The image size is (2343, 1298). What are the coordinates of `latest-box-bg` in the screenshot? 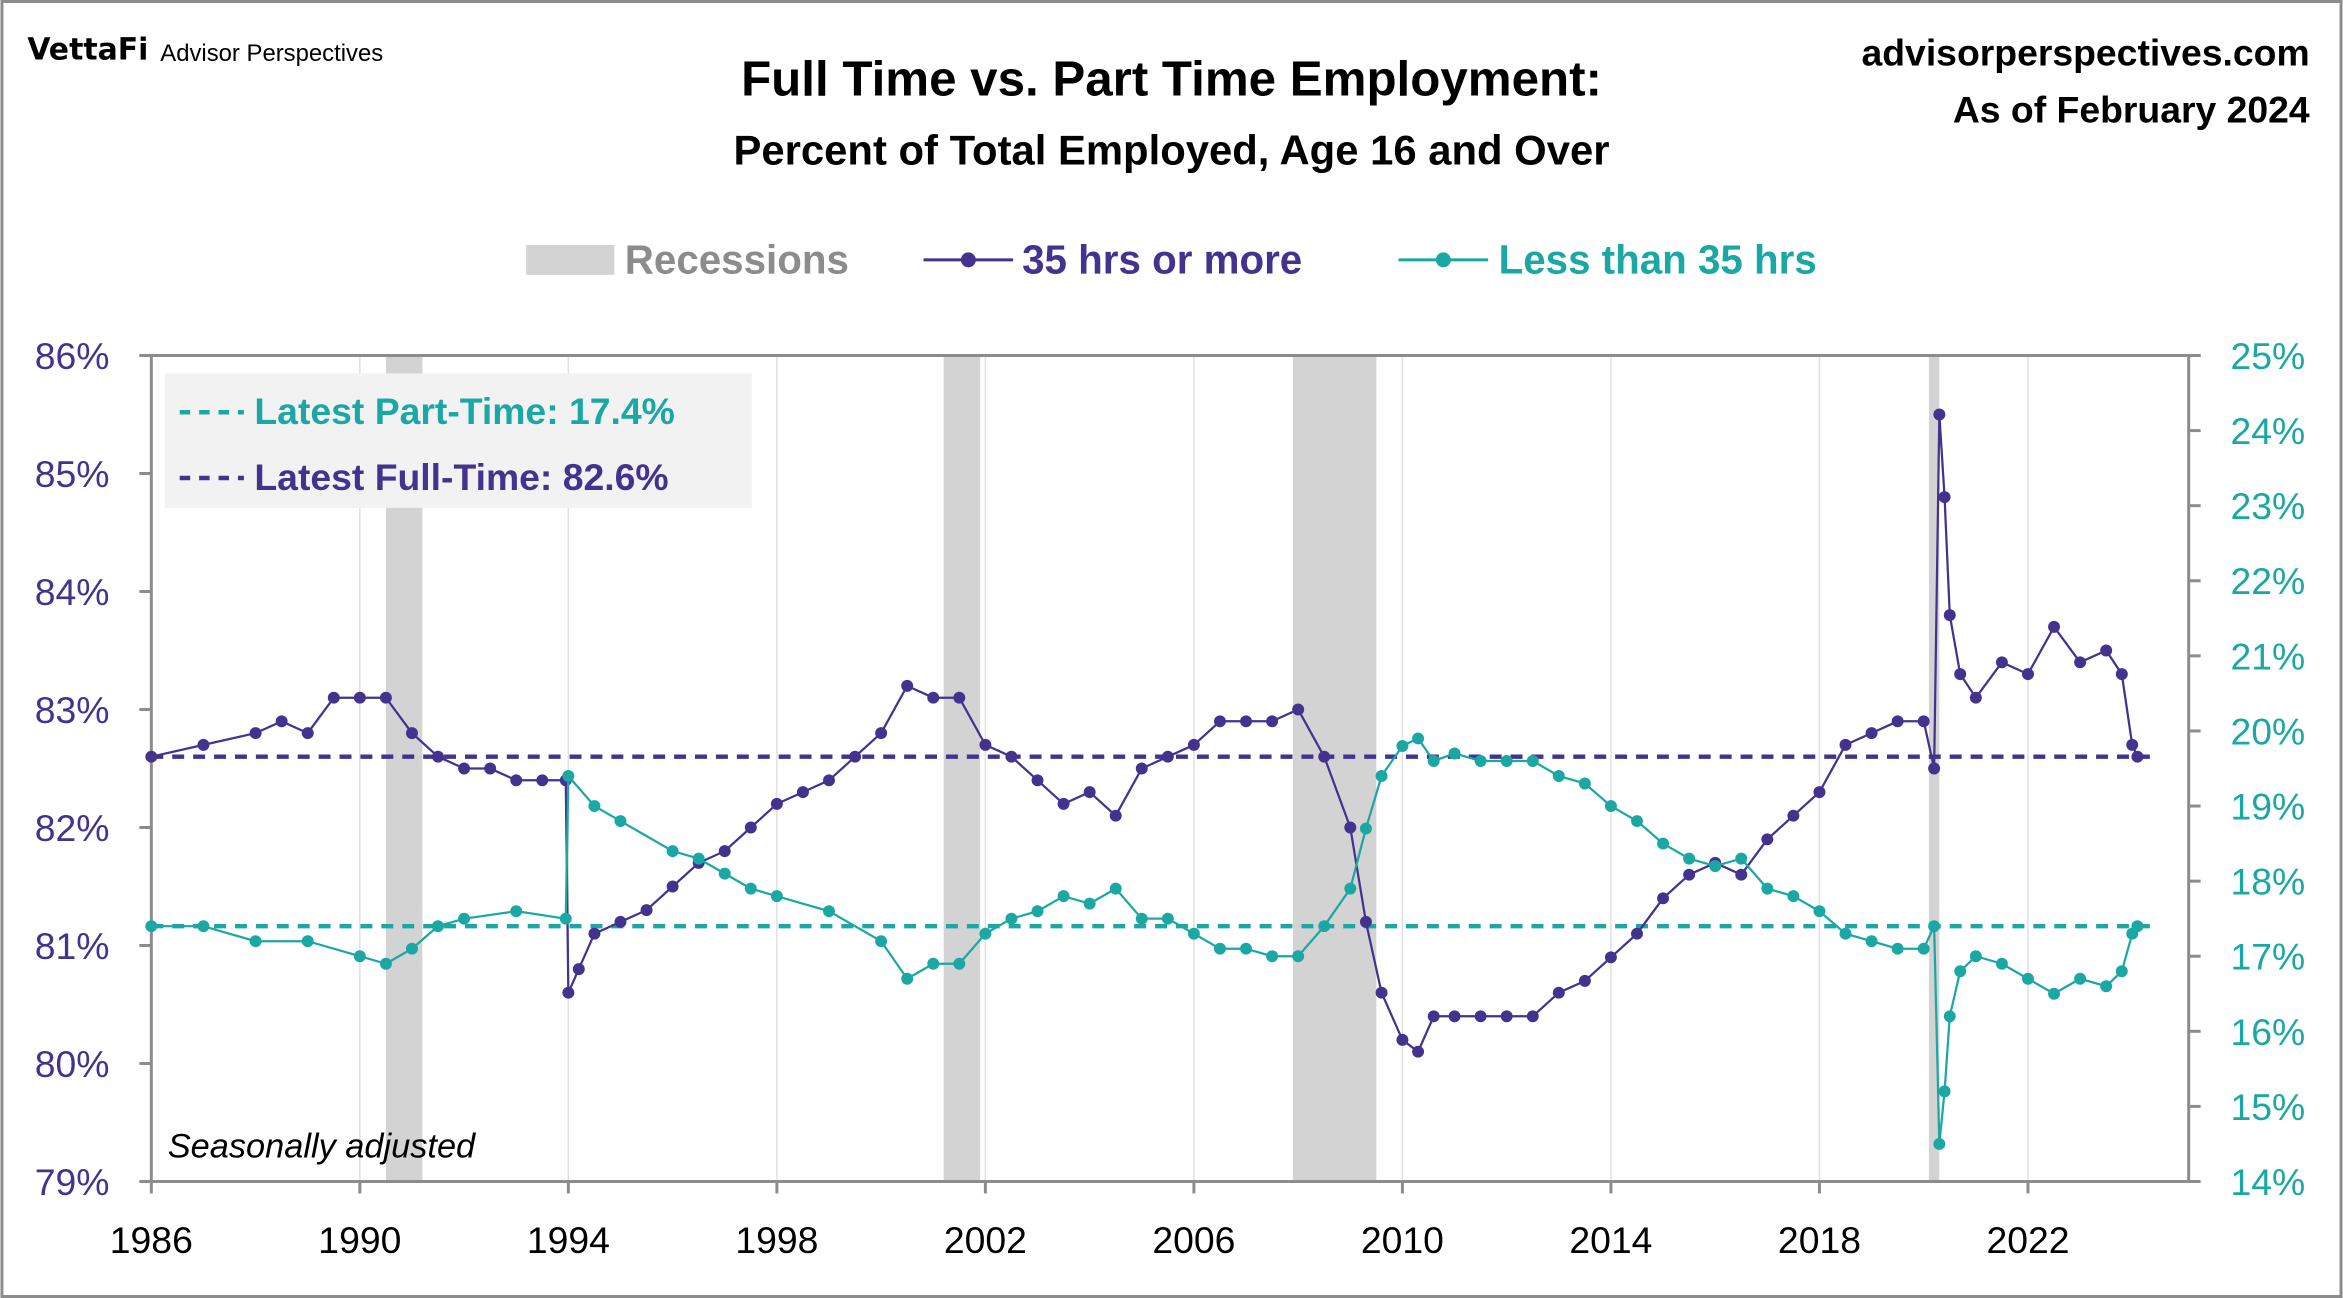 It's located at (458, 440).